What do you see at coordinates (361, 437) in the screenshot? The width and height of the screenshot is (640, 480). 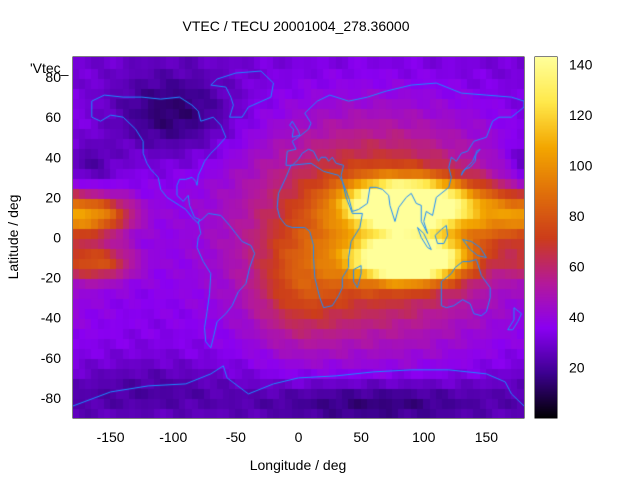 I see `x-tick-label: 50` at bounding box center [361, 437].